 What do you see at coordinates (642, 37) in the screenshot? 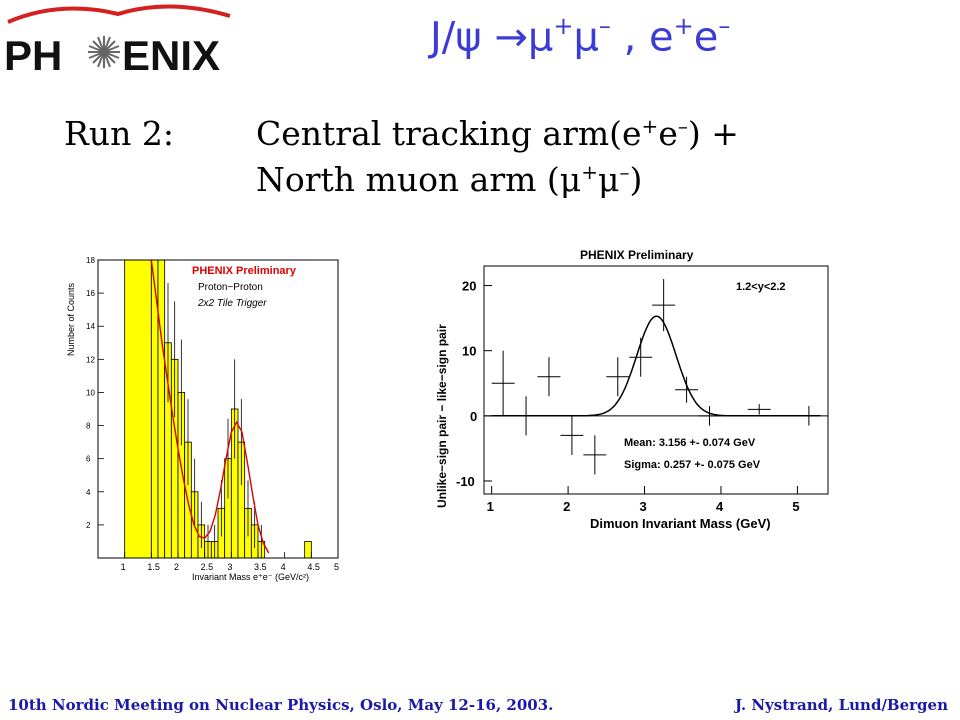
I see `title-part: , e` at bounding box center [642, 37].